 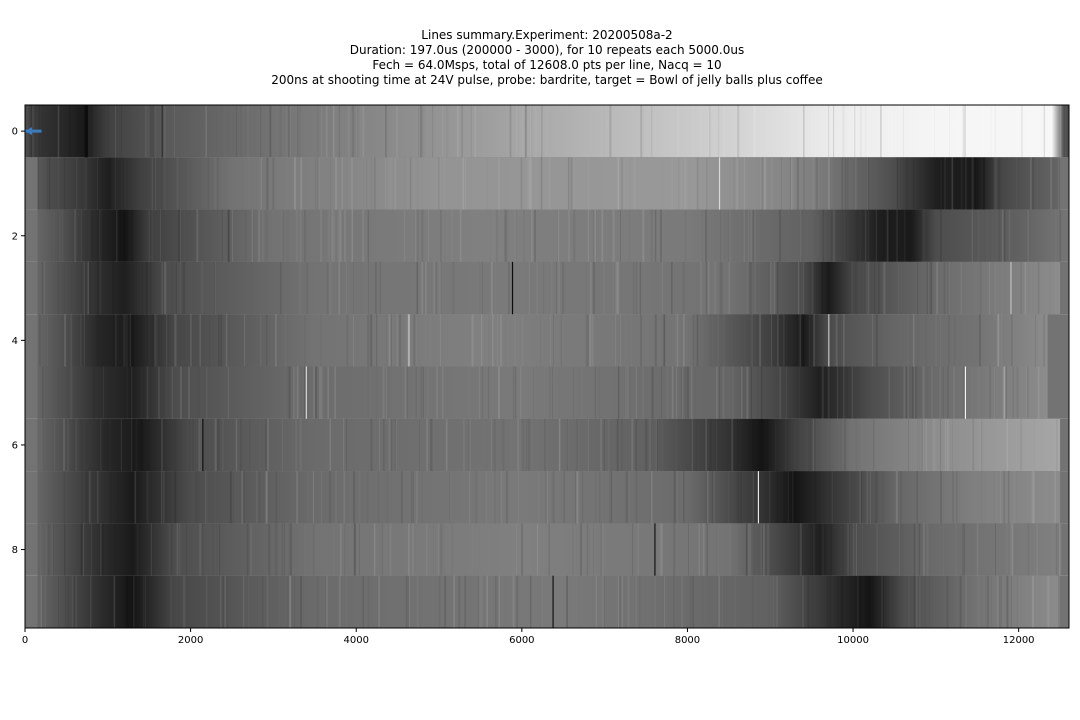 I want to click on title-line-1: Lines summary.Experiment: 20200508a-2, so click(x=547, y=35).